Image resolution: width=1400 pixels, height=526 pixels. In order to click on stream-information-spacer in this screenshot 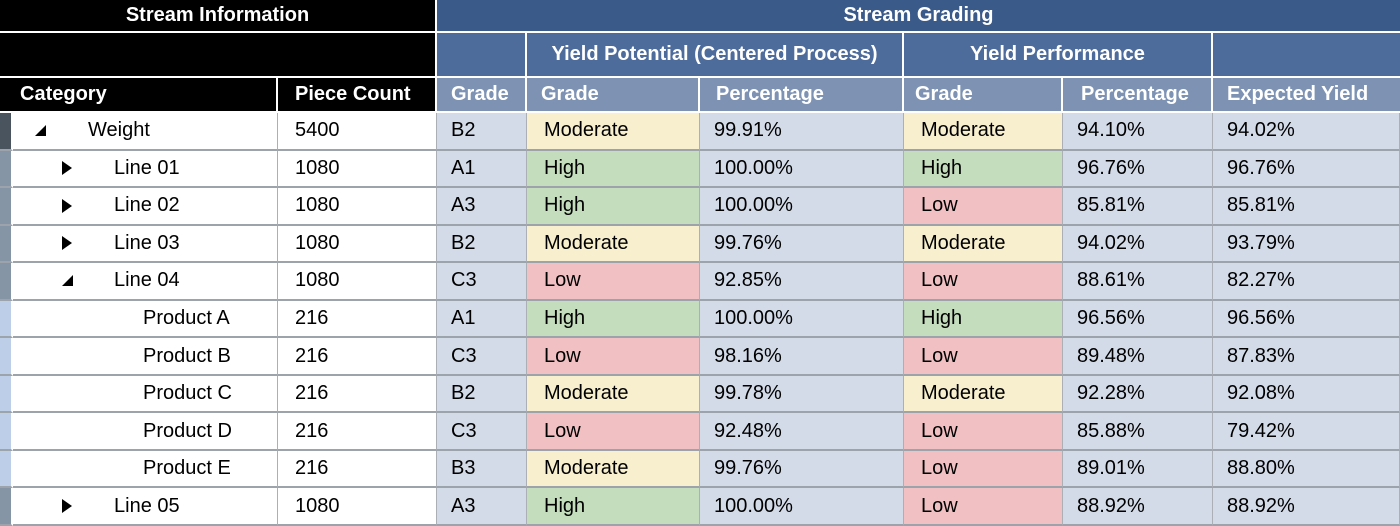, I will do `click(218, 55)`.